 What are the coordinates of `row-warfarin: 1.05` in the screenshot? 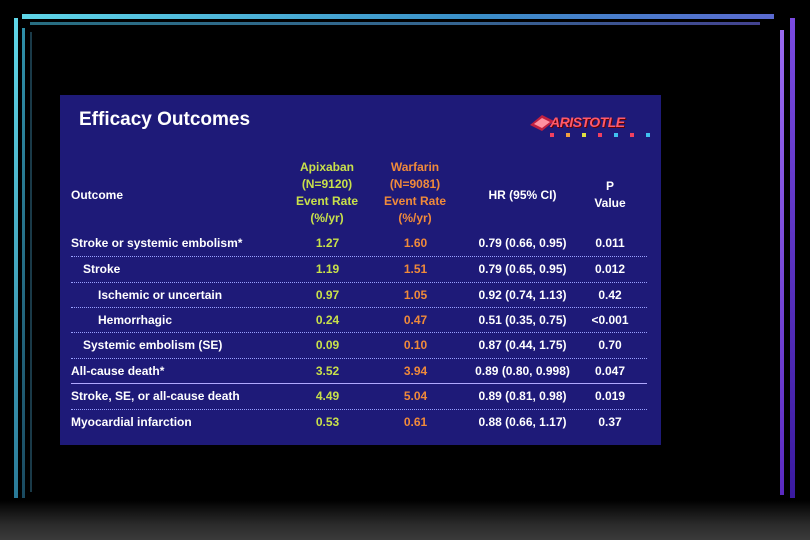 It's located at (415, 295).